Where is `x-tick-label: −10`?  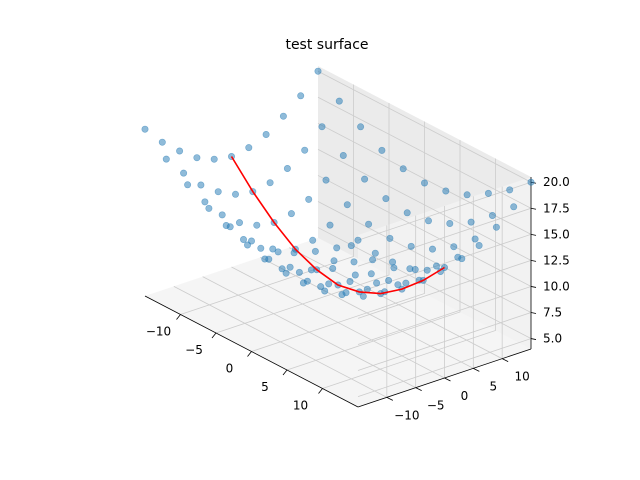
x-tick-label: −10 is located at coordinates (158, 332).